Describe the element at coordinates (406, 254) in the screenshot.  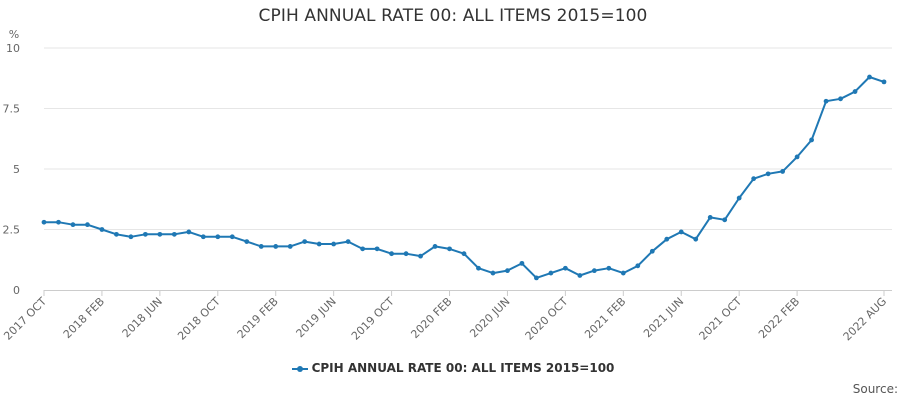
I see `data-point: 2019 NOV: 1.5` at that location.